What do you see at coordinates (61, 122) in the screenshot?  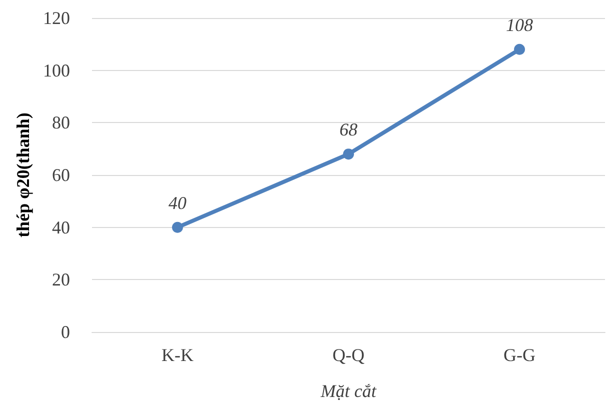 I see `y-tick-label: 80` at bounding box center [61, 122].